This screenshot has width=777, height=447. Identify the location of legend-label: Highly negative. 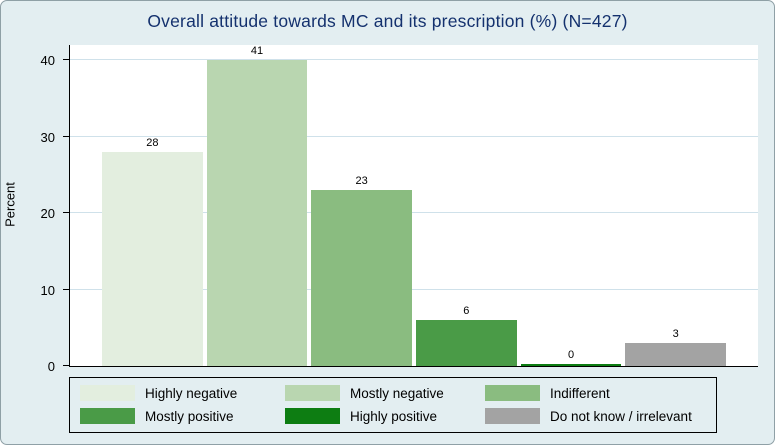
(191, 393).